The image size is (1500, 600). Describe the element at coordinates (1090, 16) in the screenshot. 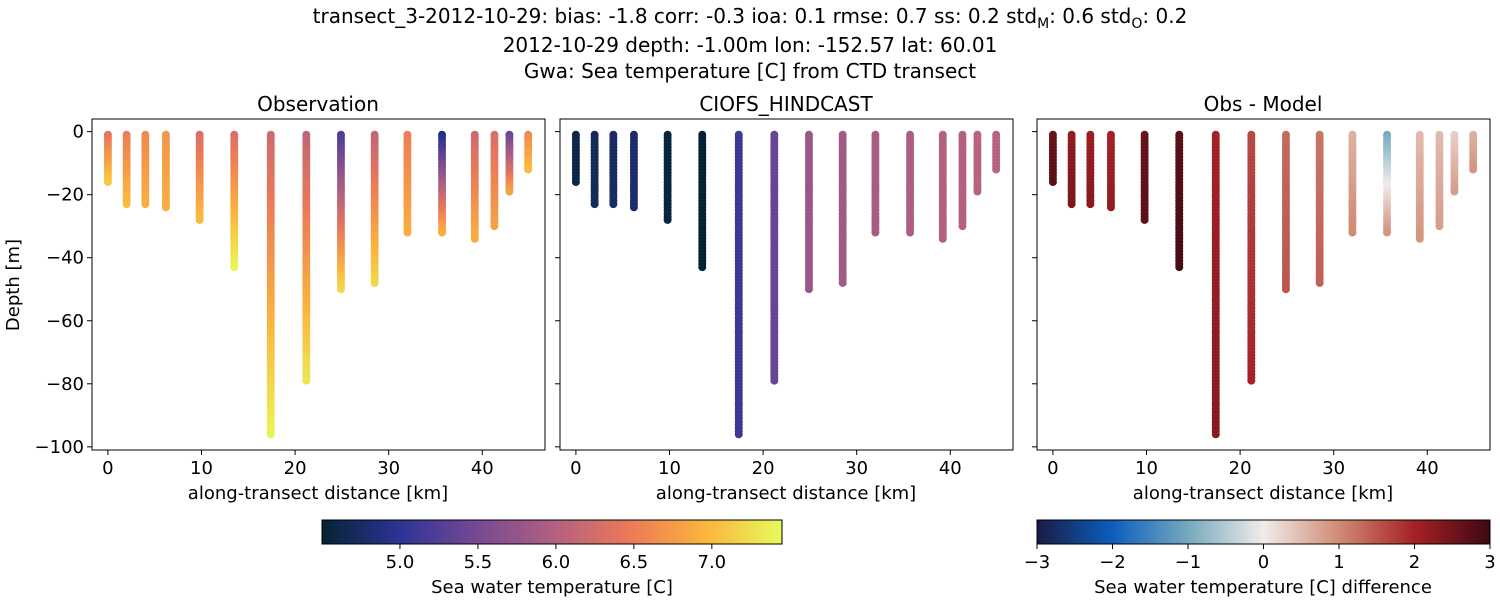

I see `title-line1-mid: : 0.6 std` at that location.